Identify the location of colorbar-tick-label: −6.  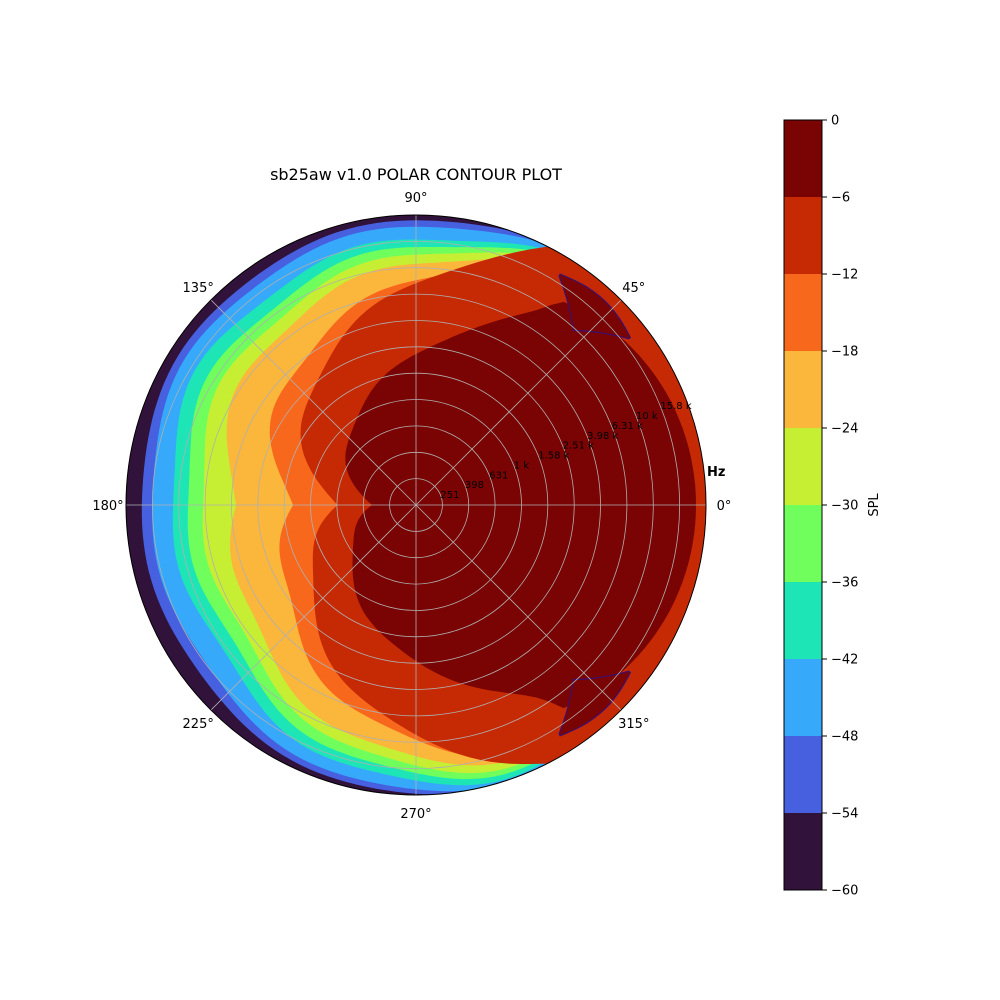
(840, 198).